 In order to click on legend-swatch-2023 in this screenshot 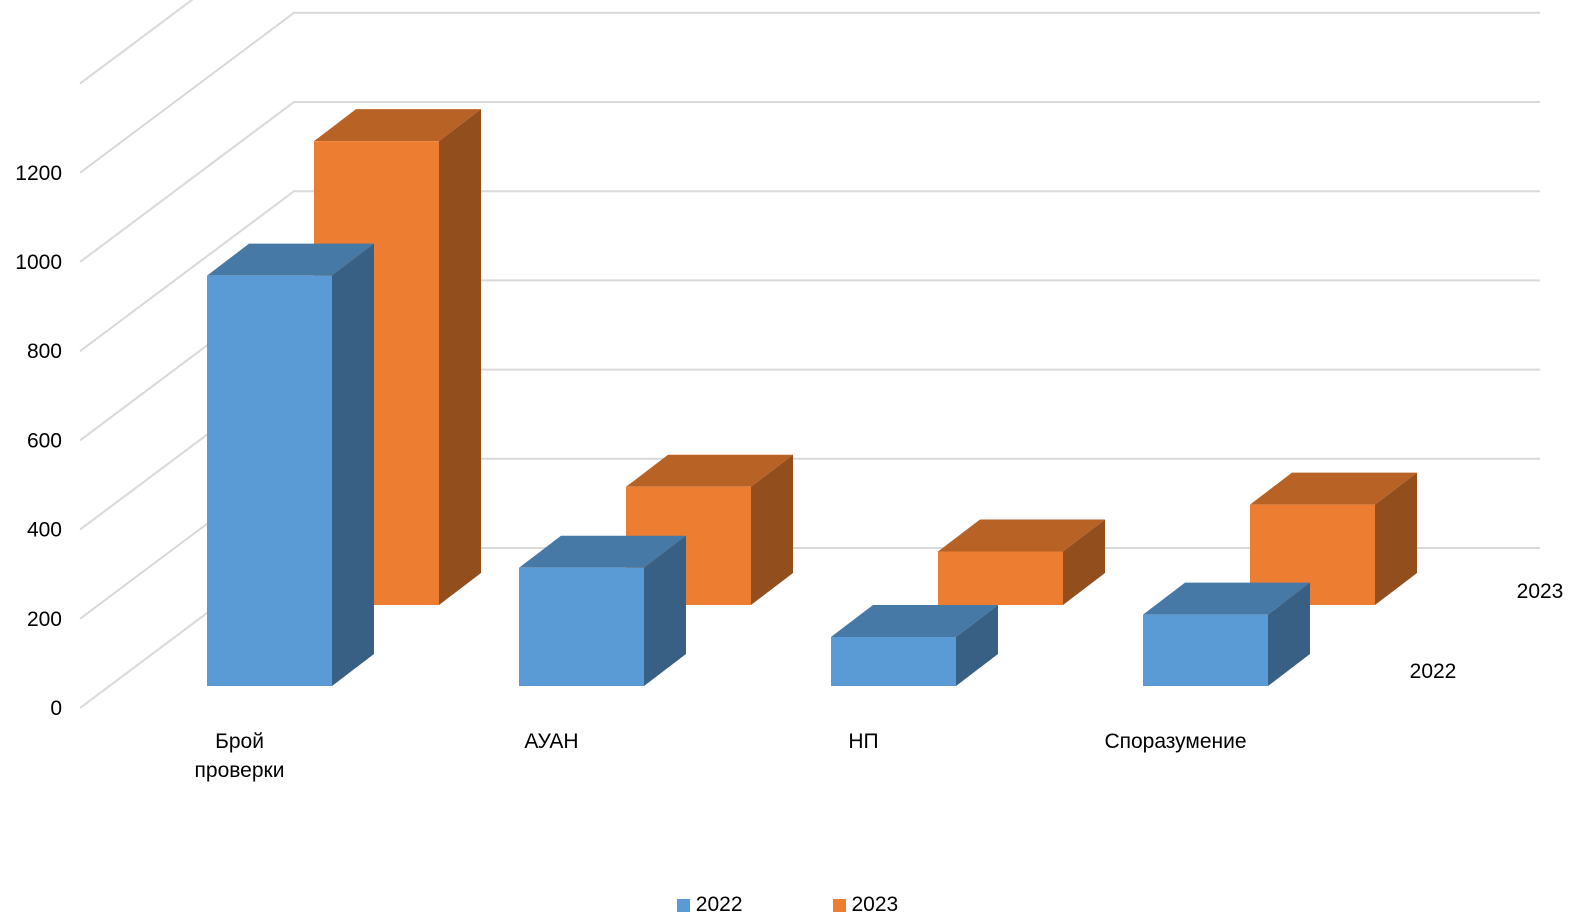, I will do `click(839, 905)`.